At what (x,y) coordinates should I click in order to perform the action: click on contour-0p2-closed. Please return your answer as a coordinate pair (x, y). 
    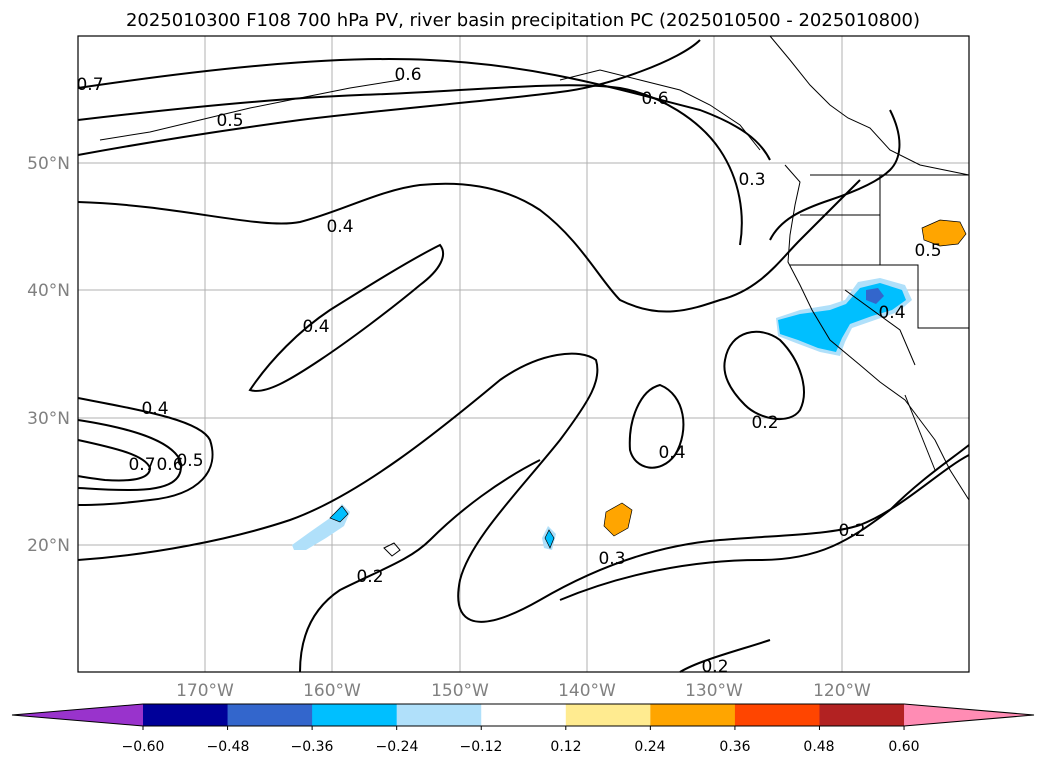
    Looking at the image, I should click on (764, 375).